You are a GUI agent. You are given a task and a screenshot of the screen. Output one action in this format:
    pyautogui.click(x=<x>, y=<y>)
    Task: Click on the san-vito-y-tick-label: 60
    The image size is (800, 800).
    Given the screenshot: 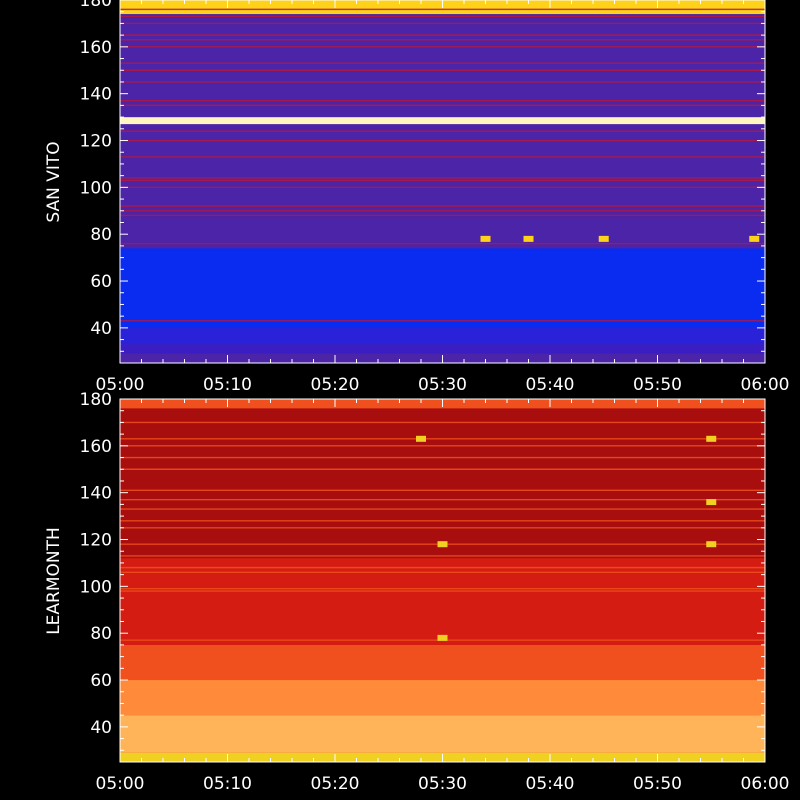 What is the action you would take?
    pyautogui.click(x=101, y=282)
    